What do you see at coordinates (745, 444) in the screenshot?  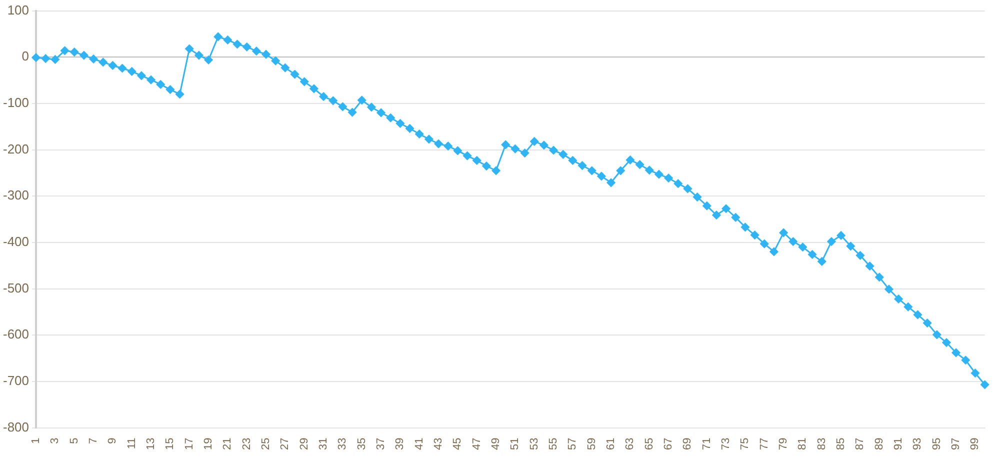 I see `x-tick-label: 75` at bounding box center [745, 444].